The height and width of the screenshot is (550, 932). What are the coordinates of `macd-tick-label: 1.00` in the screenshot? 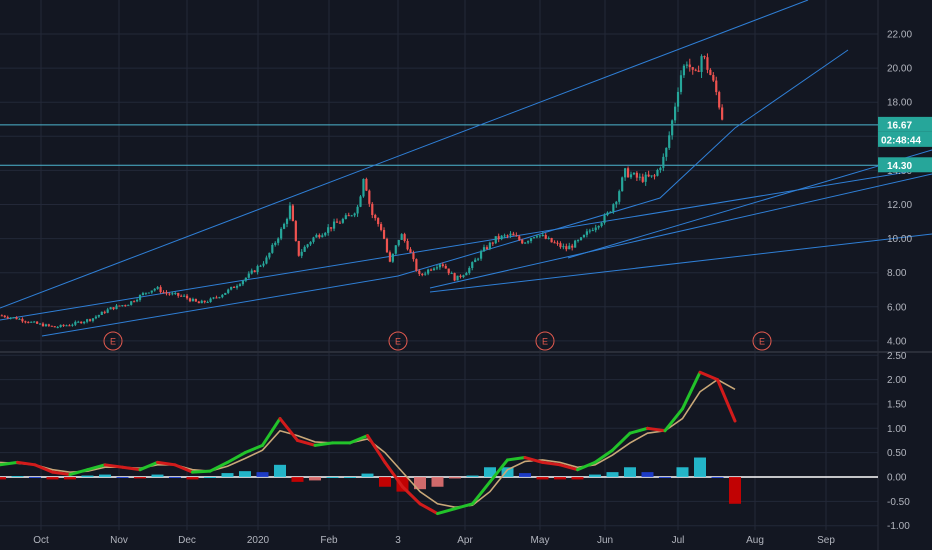 It's located at (897, 429).